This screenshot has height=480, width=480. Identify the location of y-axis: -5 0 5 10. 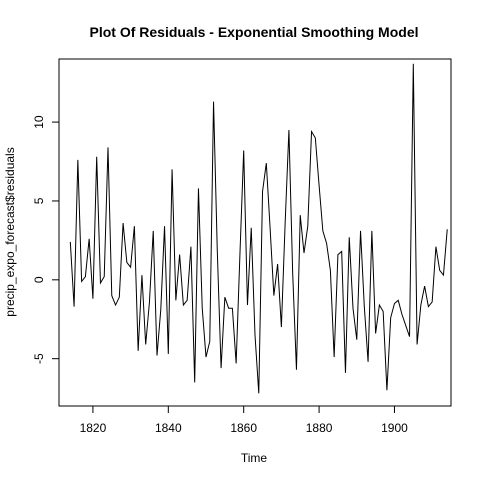
(45, 239).